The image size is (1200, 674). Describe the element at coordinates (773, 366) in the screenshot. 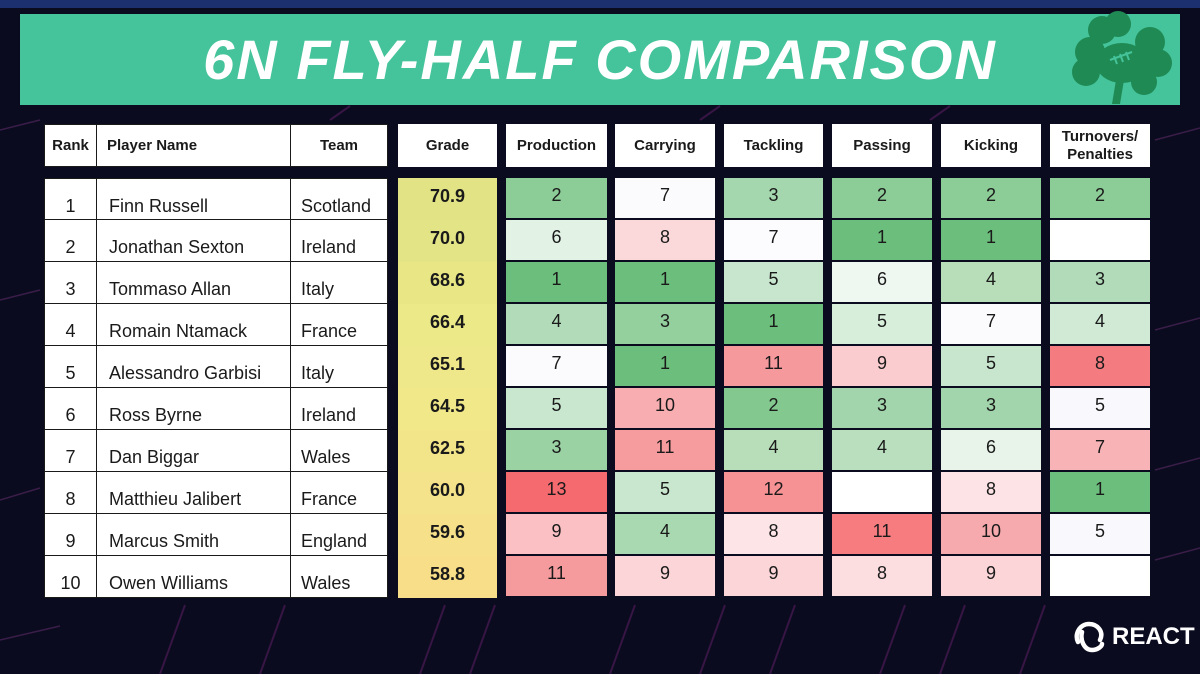

I see `row-tackling: 11` at that location.